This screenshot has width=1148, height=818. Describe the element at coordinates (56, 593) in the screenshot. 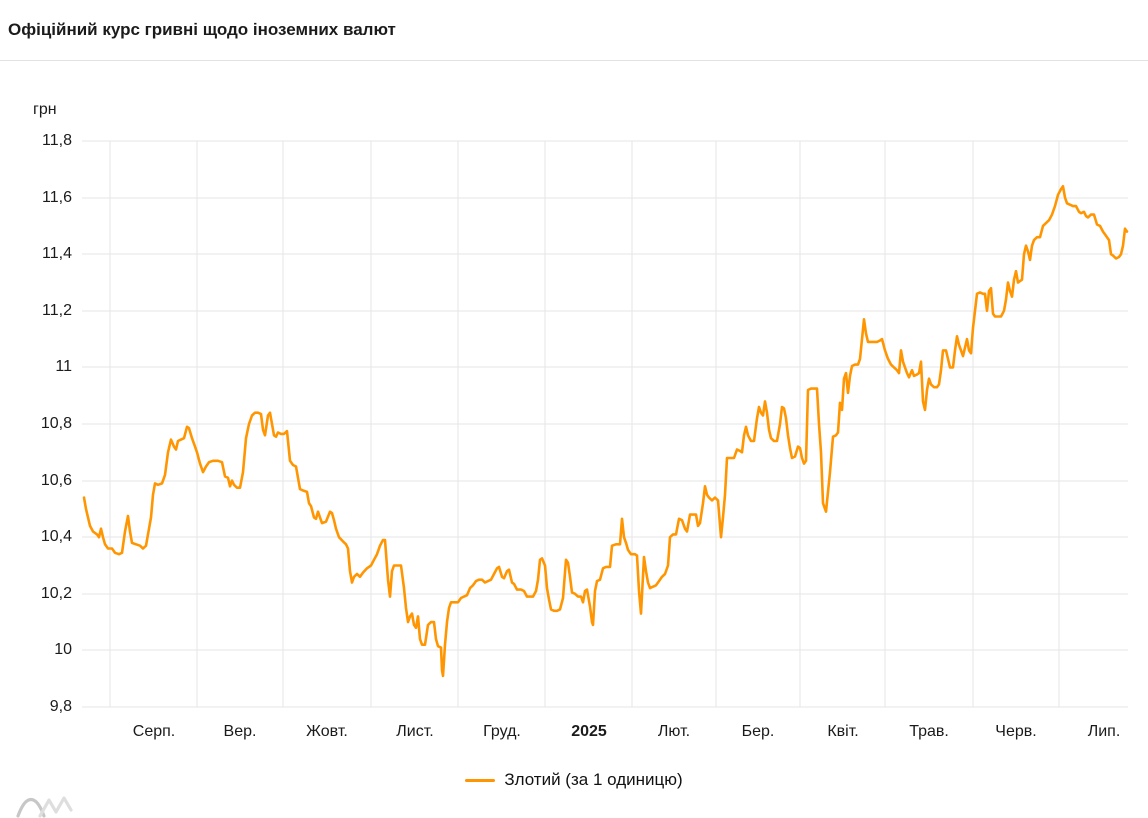

I see `y-axis-tick-label: 10,2` at that location.